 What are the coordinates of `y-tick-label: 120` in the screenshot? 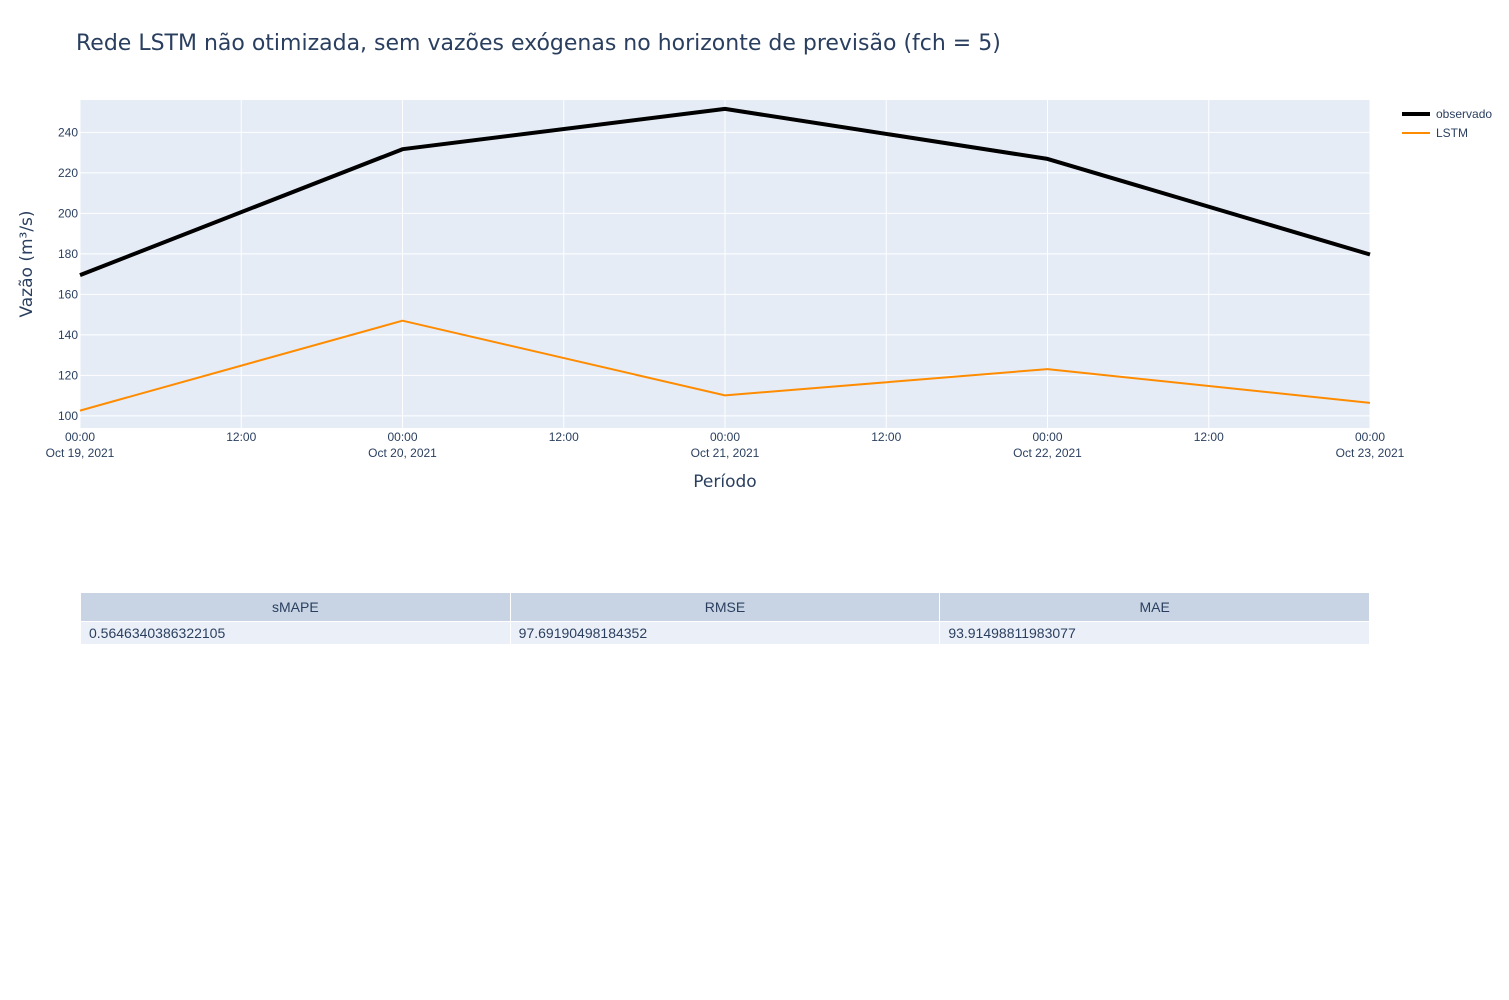 It's located at (68, 375).